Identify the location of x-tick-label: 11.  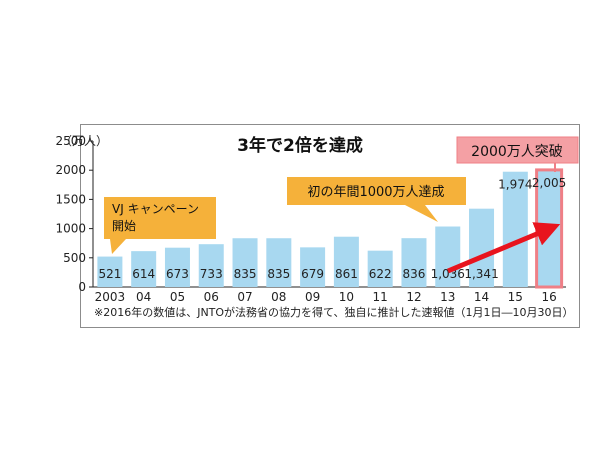
(380, 297).